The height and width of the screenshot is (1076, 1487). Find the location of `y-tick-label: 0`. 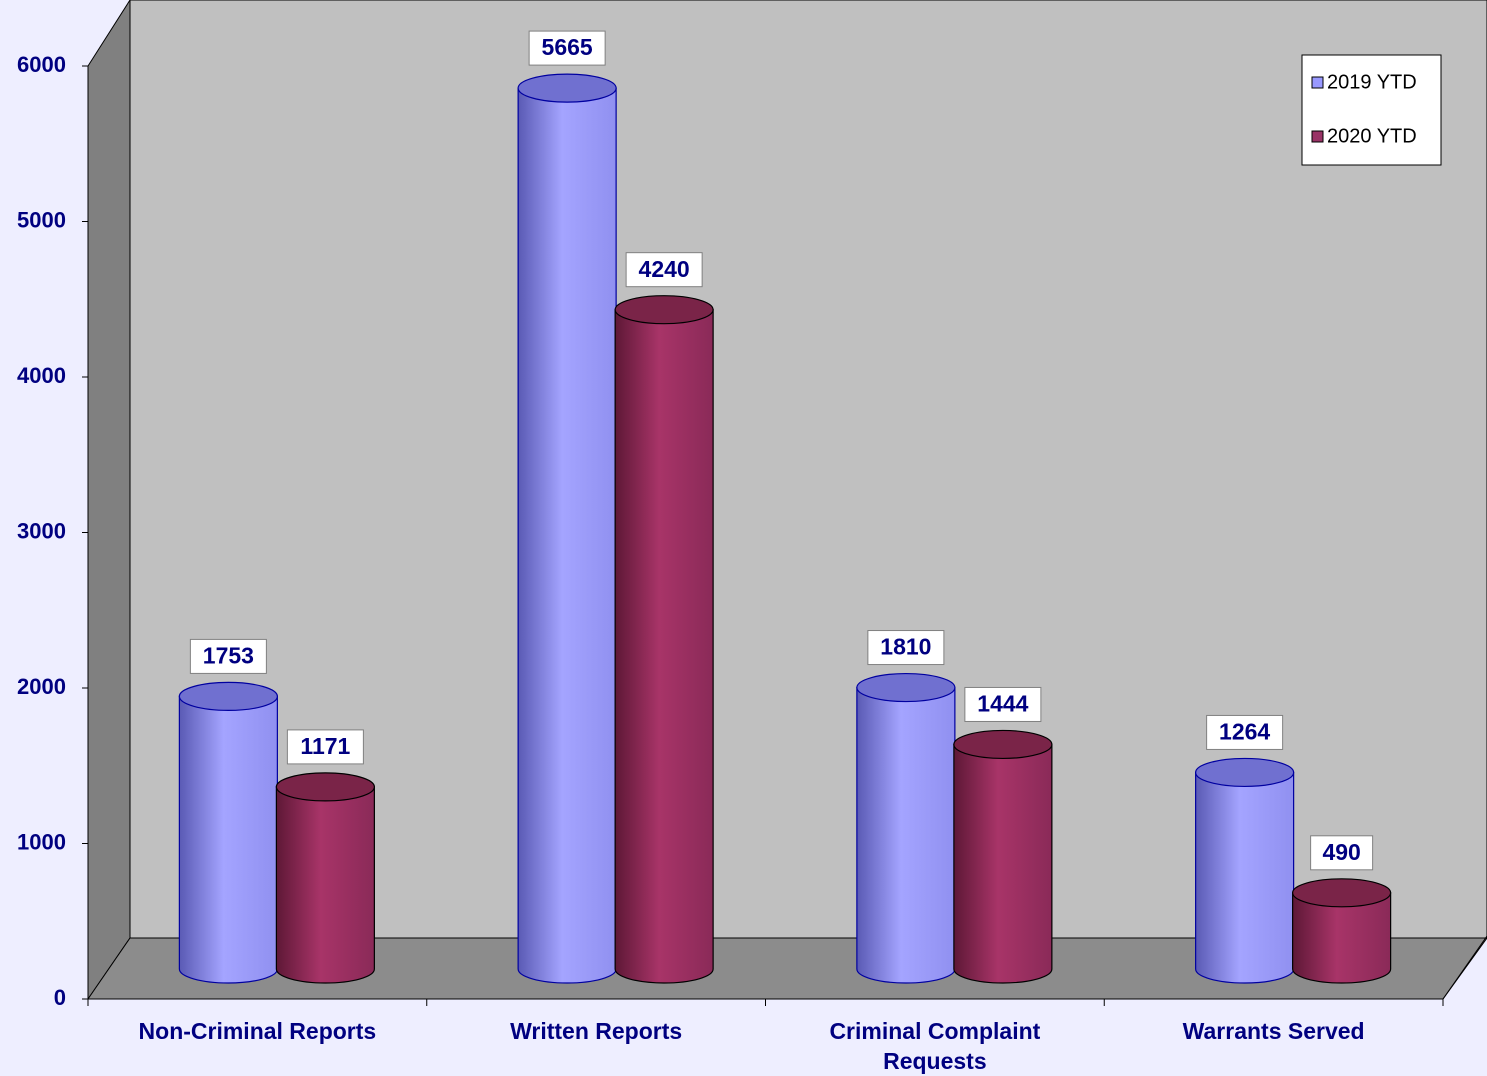

y-tick-label: 0 is located at coordinates (60, 997).